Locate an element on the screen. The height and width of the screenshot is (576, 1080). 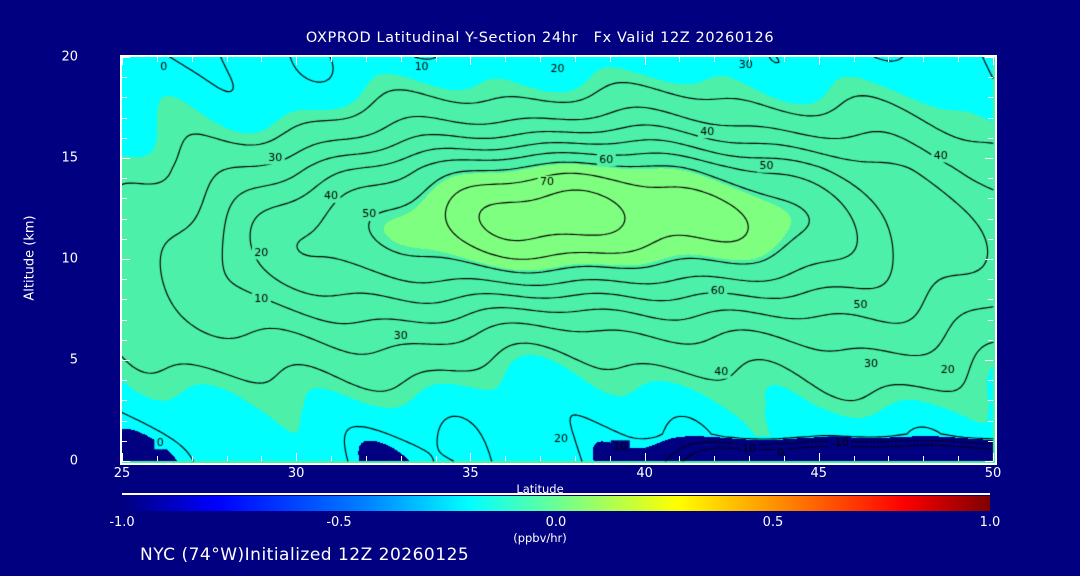
colorbar-tick-label: 1.0 is located at coordinates (990, 522).